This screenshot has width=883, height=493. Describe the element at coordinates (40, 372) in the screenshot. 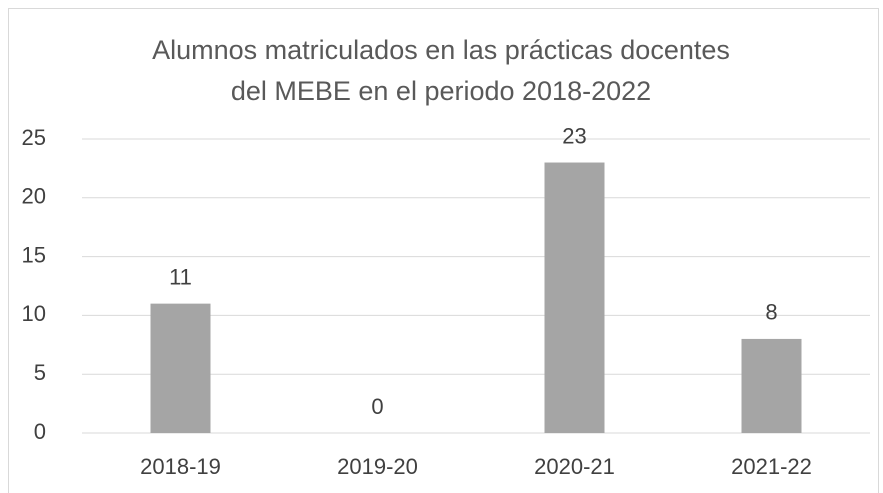

I see `y-tick-label: 5` at that location.